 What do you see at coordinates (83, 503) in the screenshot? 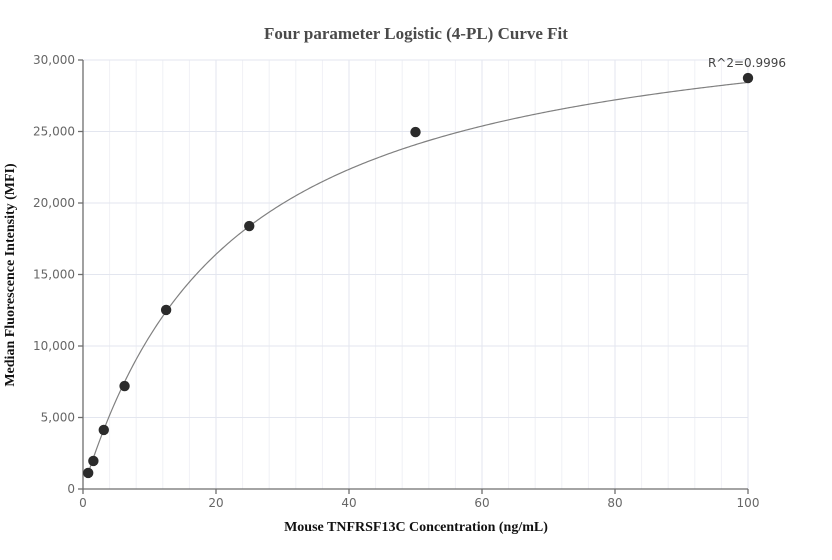
I see `x-tick-label: 0` at bounding box center [83, 503].